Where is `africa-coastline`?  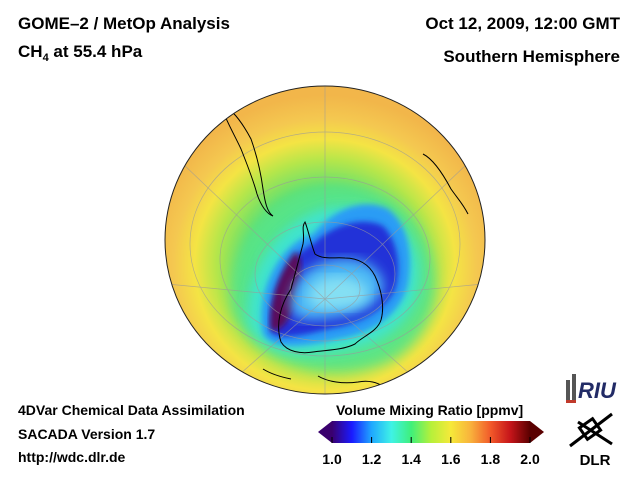
africa-coastline is located at coordinates (445, 184).